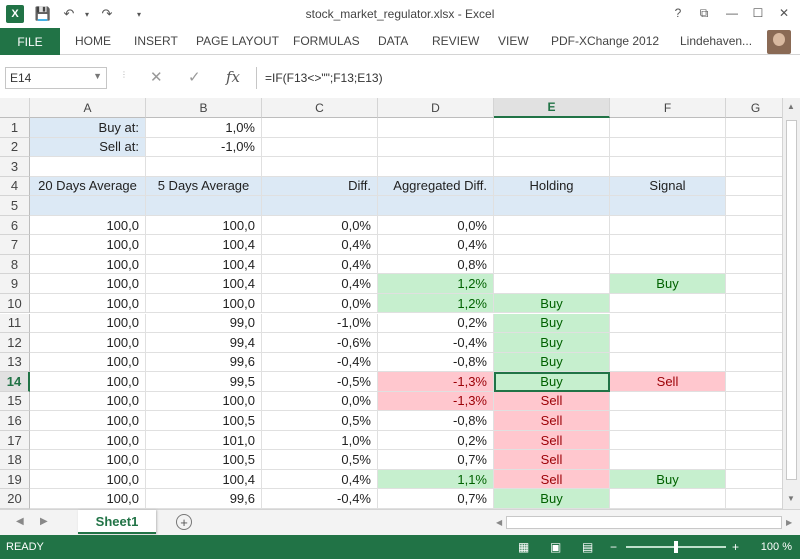  I want to click on row-header-19: 19, so click(15, 479).